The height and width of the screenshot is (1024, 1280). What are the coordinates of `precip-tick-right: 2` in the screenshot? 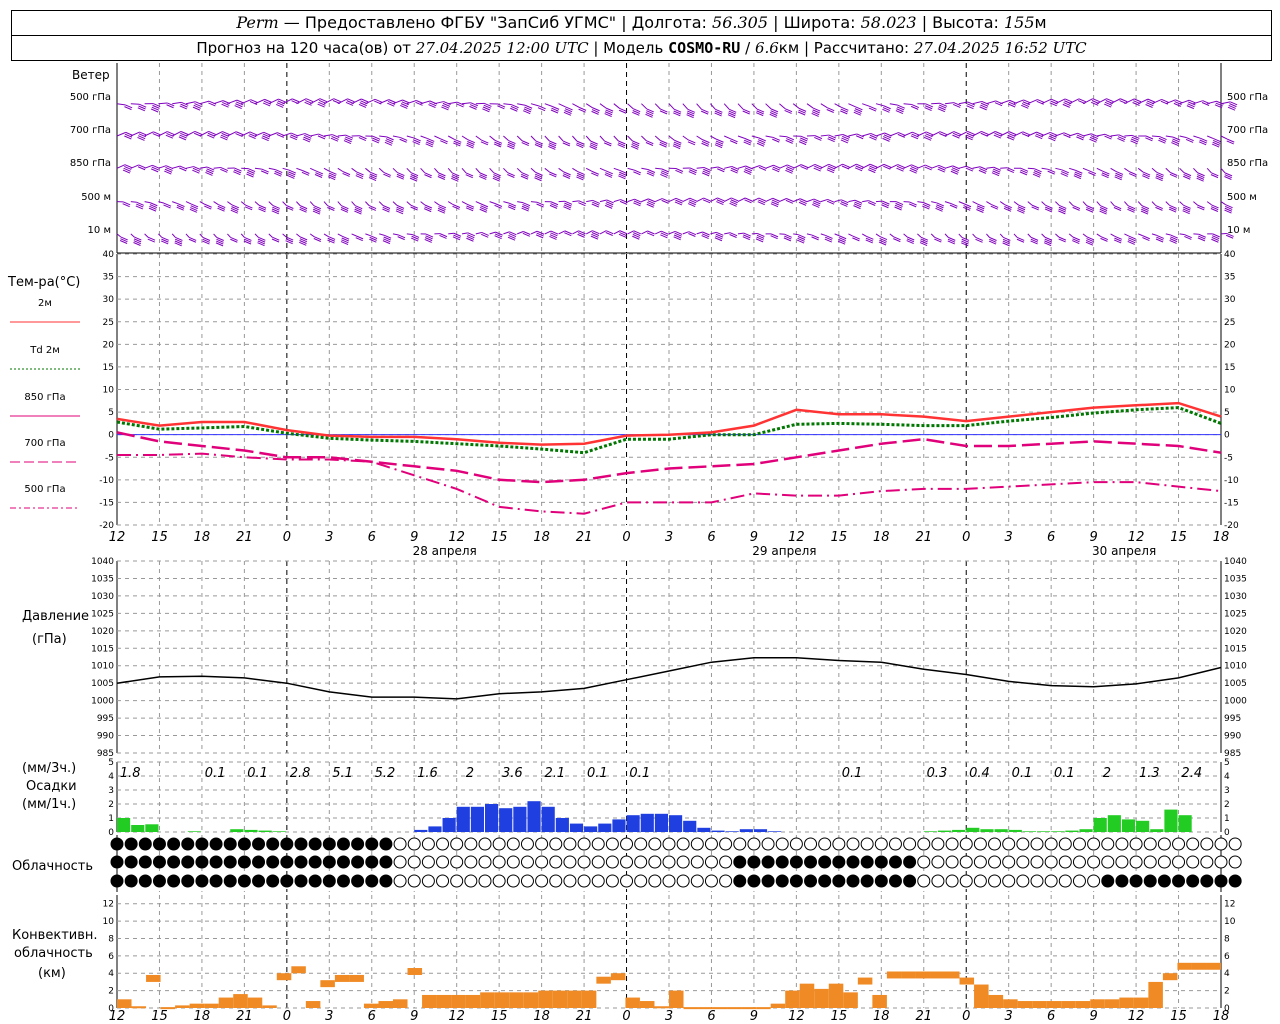 It's located at (1227, 805).